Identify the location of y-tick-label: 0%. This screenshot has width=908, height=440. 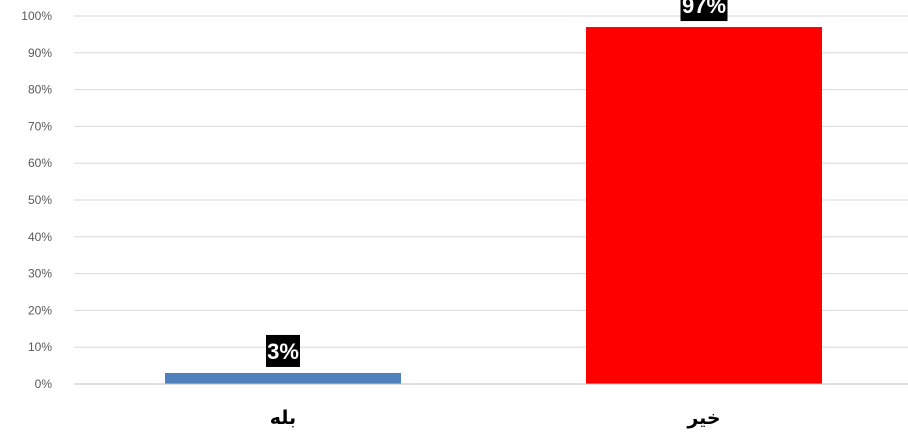
(44, 384).